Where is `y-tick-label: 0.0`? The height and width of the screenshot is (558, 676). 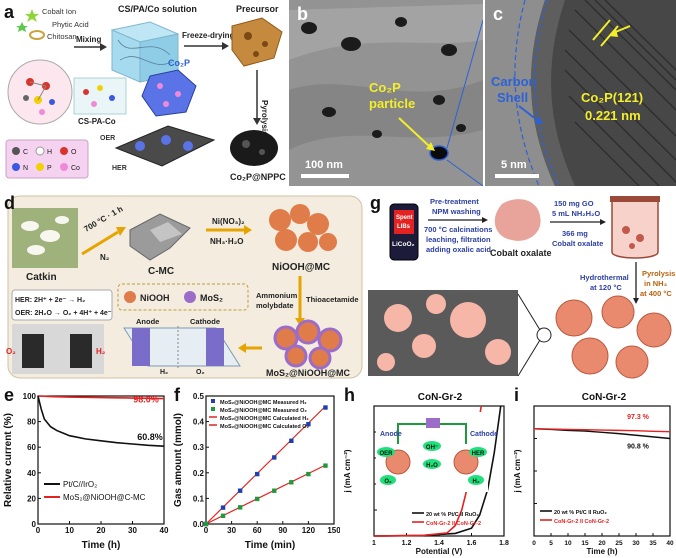
y-tick-label: 0.0 is located at coordinates (199, 524).